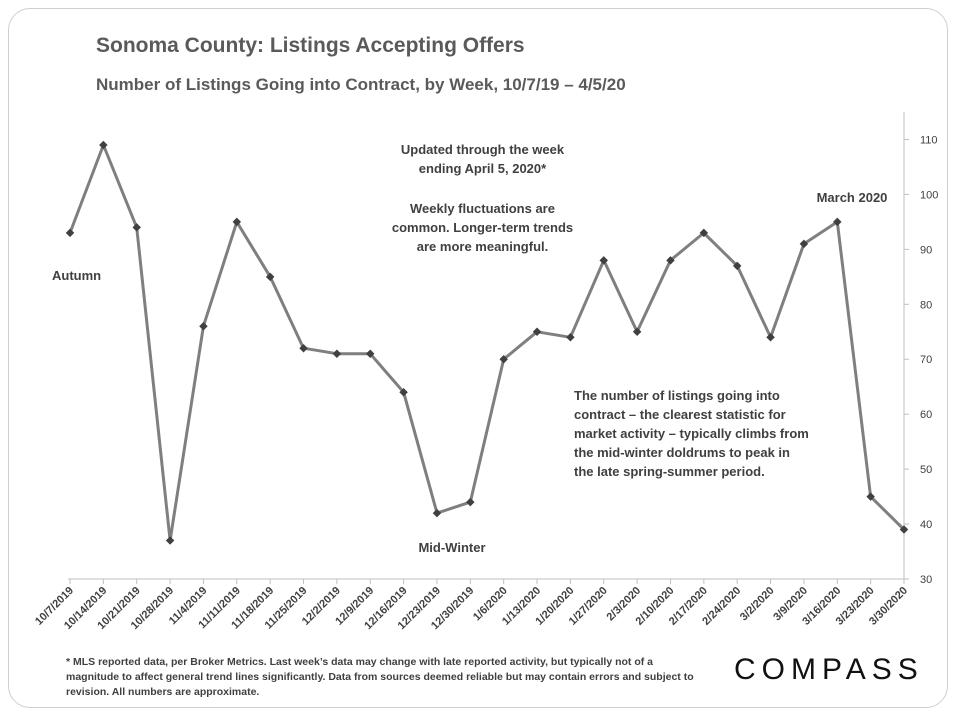 This screenshot has height=720, width=960. I want to click on y-tick-label: 100, so click(929, 195).